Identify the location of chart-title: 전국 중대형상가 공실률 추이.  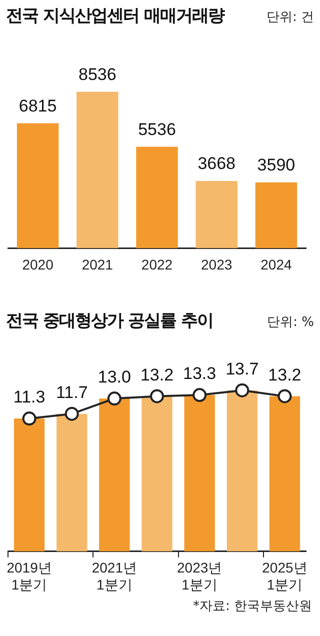
(109, 321).